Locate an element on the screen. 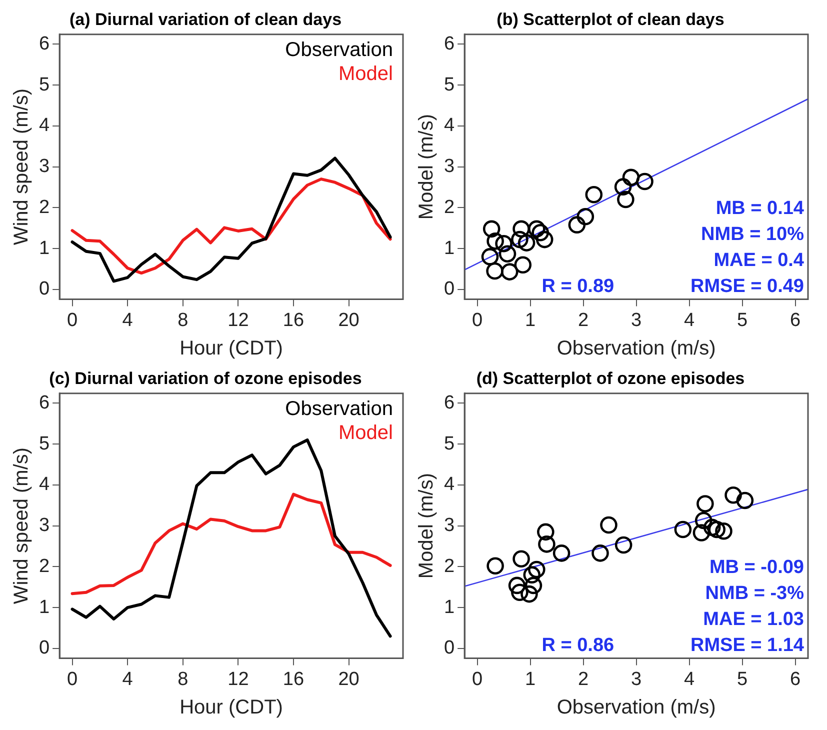 Image resolution: width=827 pixels, height=730 pixels. annotation: R = 0.89 is located at coordinates (578, 286).